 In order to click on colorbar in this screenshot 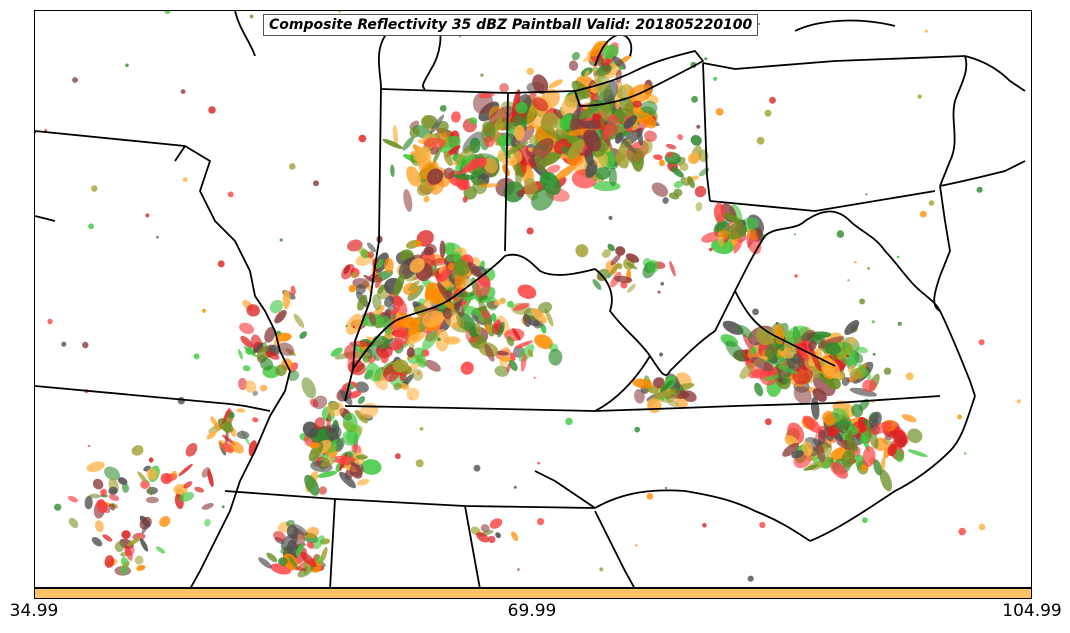, I will do `click(533, 593)`.